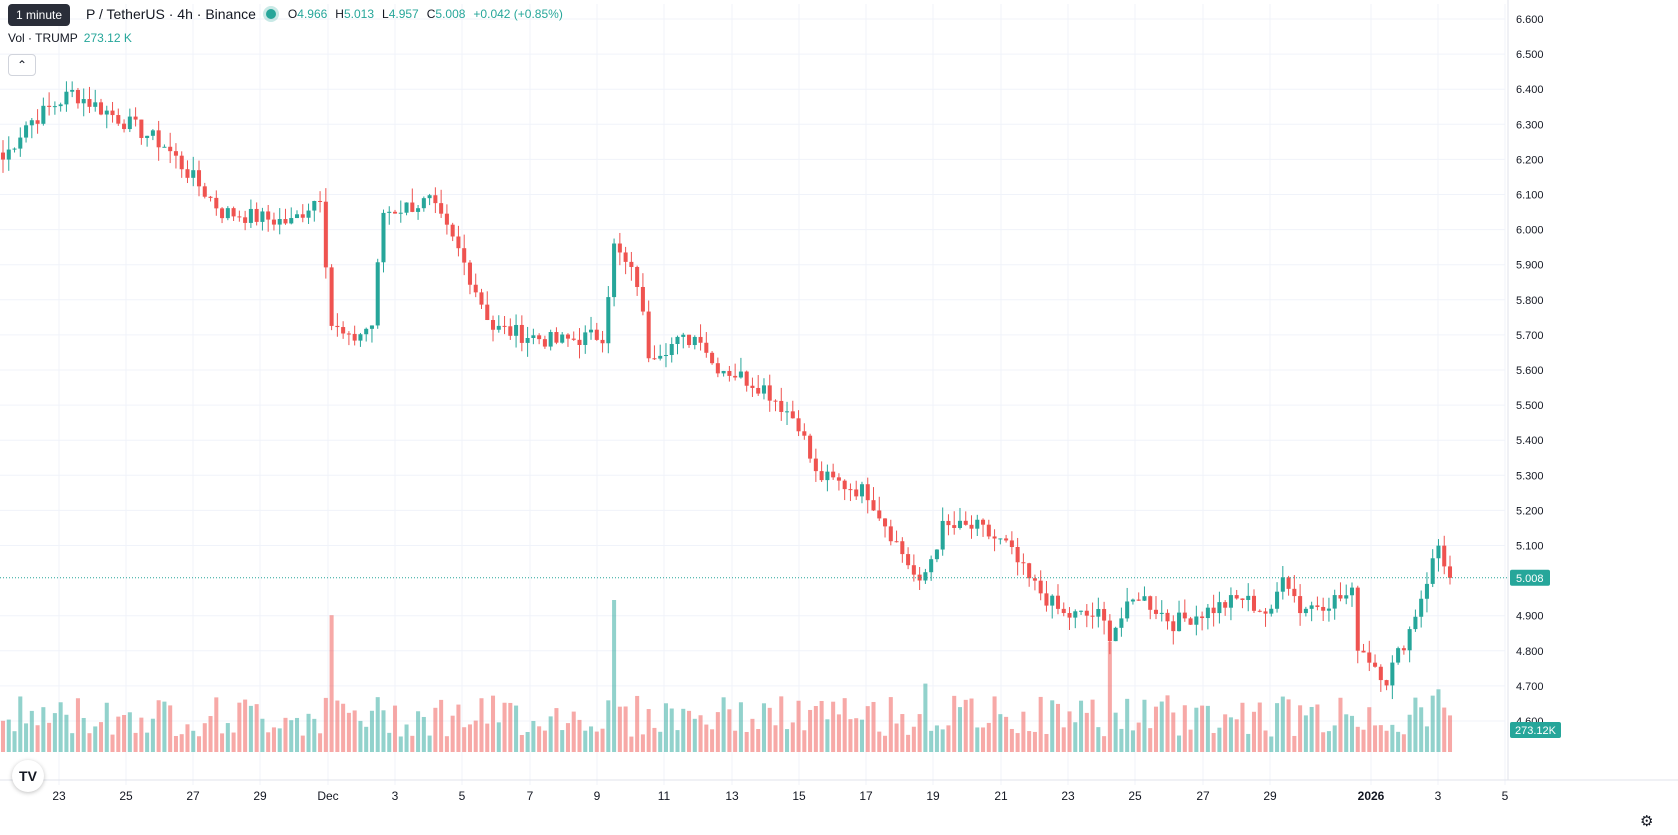 Image resolution: width=1678 pixels, height=835 pixels. What do you see at coordinates (1647, 821) in the screenshot?
I see `settings-gear-icon: ⚙` at bounding box center [1647, 821].